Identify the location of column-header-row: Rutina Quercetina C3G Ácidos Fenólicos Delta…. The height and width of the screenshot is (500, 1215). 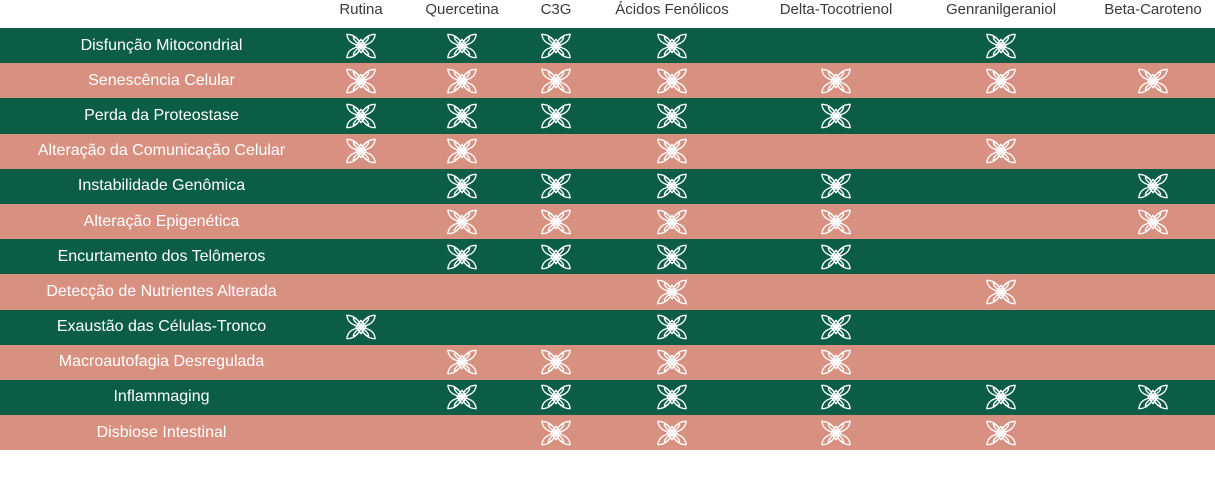
(607, 14).